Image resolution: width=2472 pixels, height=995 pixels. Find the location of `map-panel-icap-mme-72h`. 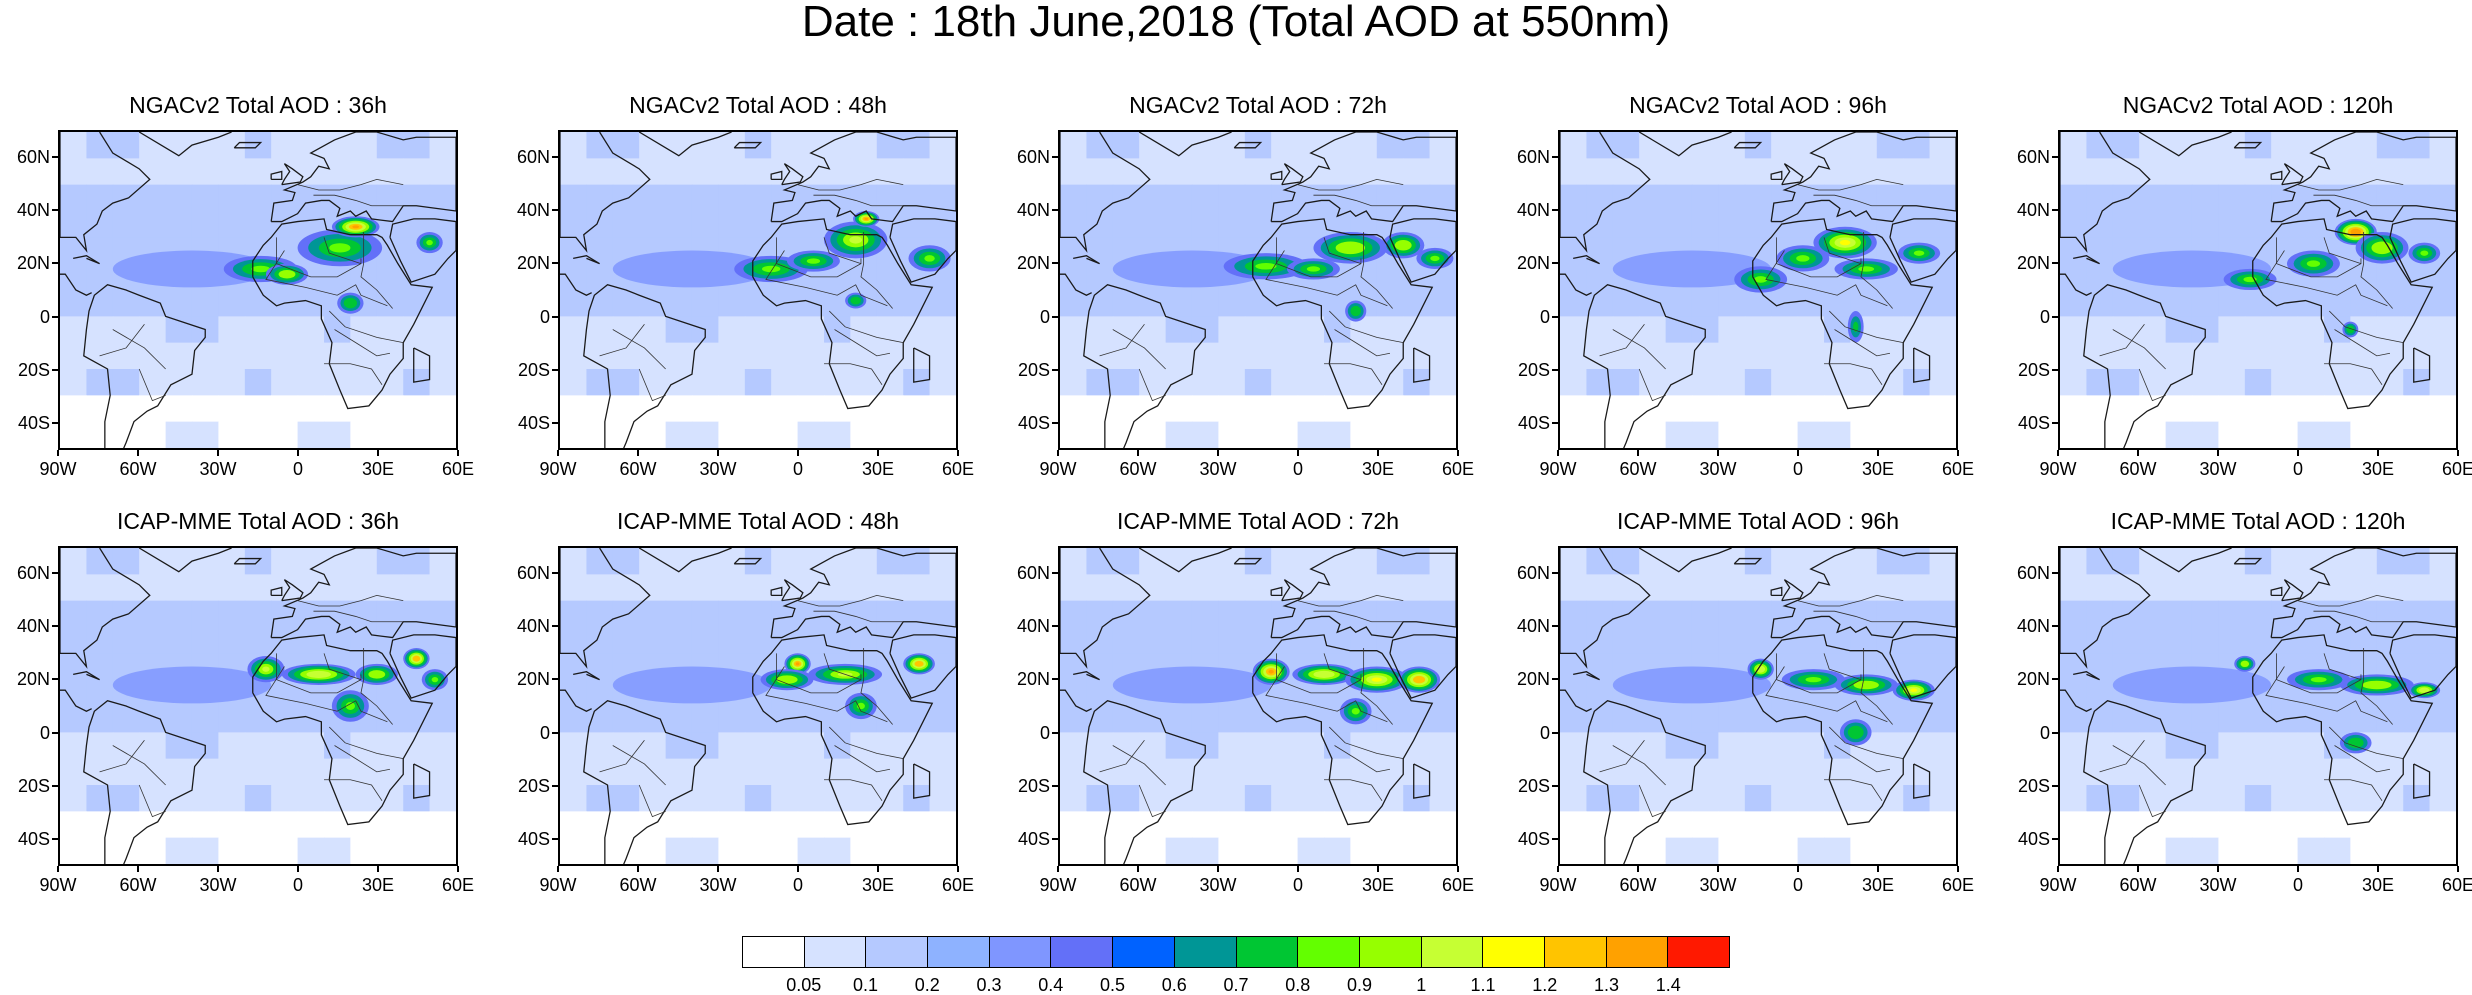

map-panel-icap-mme-72h is located at coordinates (1258, 706).